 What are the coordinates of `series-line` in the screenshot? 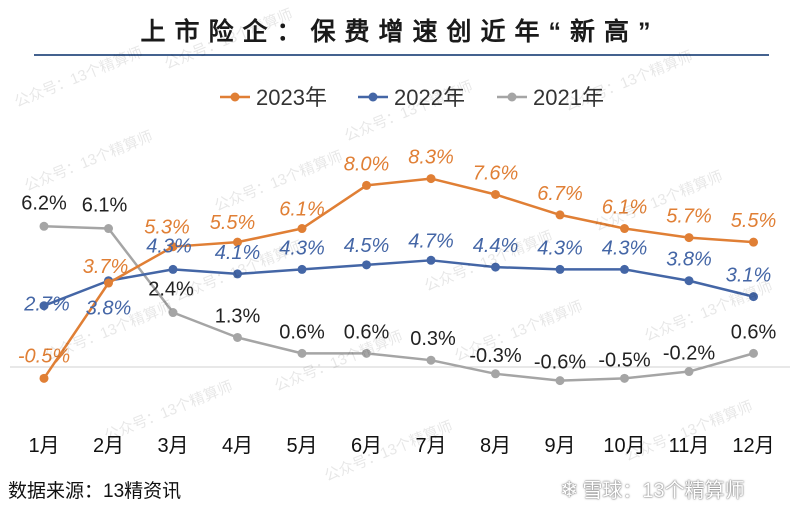 It's located at (398, 283).